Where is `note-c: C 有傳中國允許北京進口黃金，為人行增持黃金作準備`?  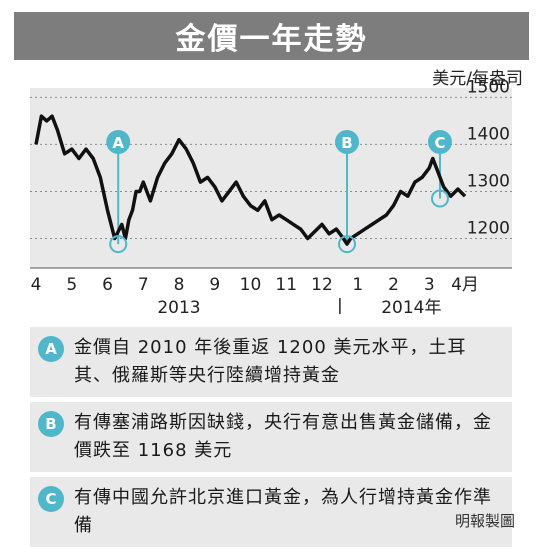
note-c: C 有傳中國允許北京進口黃金，為人行增持黃金作準備 is located at coordinates (271, 512).